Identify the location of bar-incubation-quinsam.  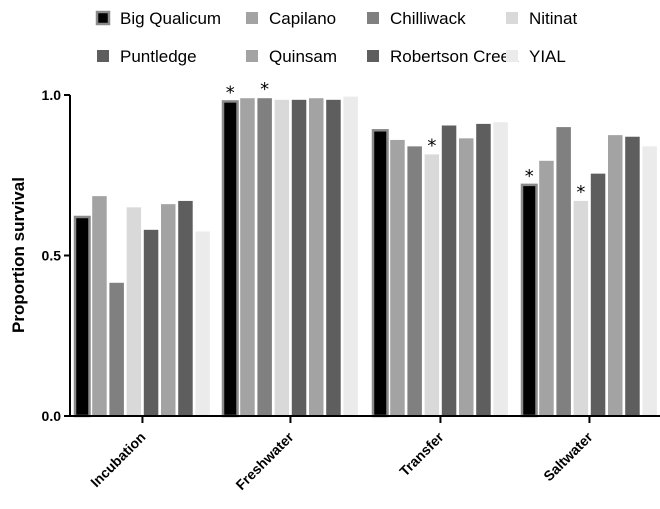
(168, 310).